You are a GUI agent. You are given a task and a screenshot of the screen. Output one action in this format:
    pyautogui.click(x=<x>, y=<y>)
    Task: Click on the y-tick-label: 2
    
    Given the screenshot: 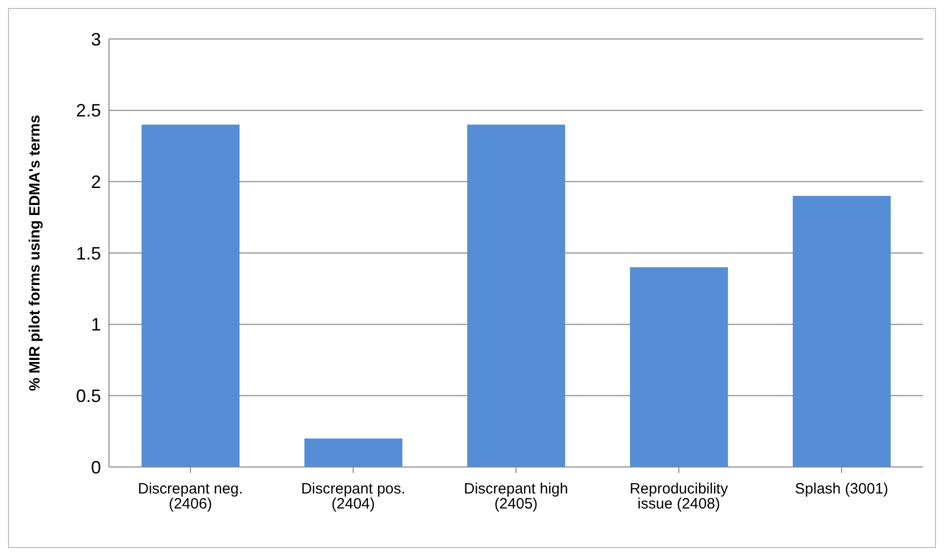 What is the action you would take?
    pyautogui.click(x=95, y=182)
    